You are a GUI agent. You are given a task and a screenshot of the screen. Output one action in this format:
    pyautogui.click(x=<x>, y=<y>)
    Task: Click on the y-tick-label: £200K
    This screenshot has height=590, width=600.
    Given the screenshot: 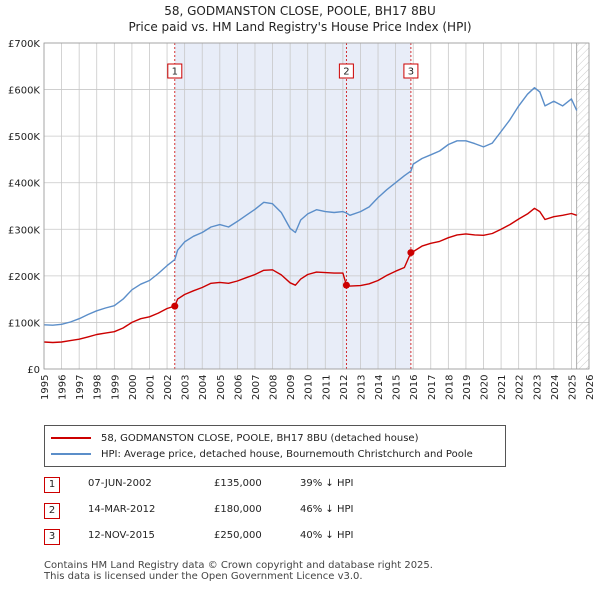 What is the action you would take?
    pyautogui.click(x=24, y=277)
    